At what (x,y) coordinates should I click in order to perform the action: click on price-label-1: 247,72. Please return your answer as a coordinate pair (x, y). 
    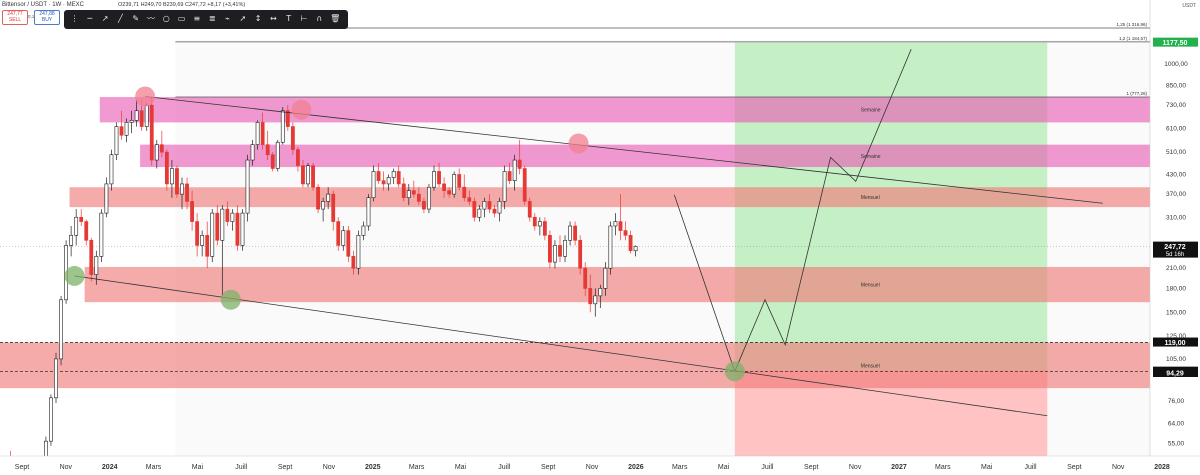
    Looking at the image, I should click on (1175, 247).